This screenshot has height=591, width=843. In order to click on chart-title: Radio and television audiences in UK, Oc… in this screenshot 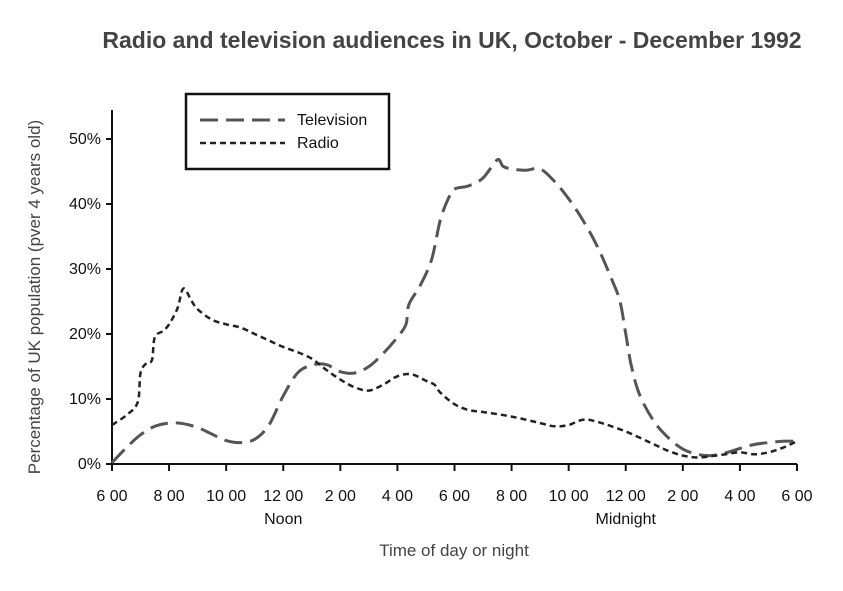, I will do `click(451, 40)`.